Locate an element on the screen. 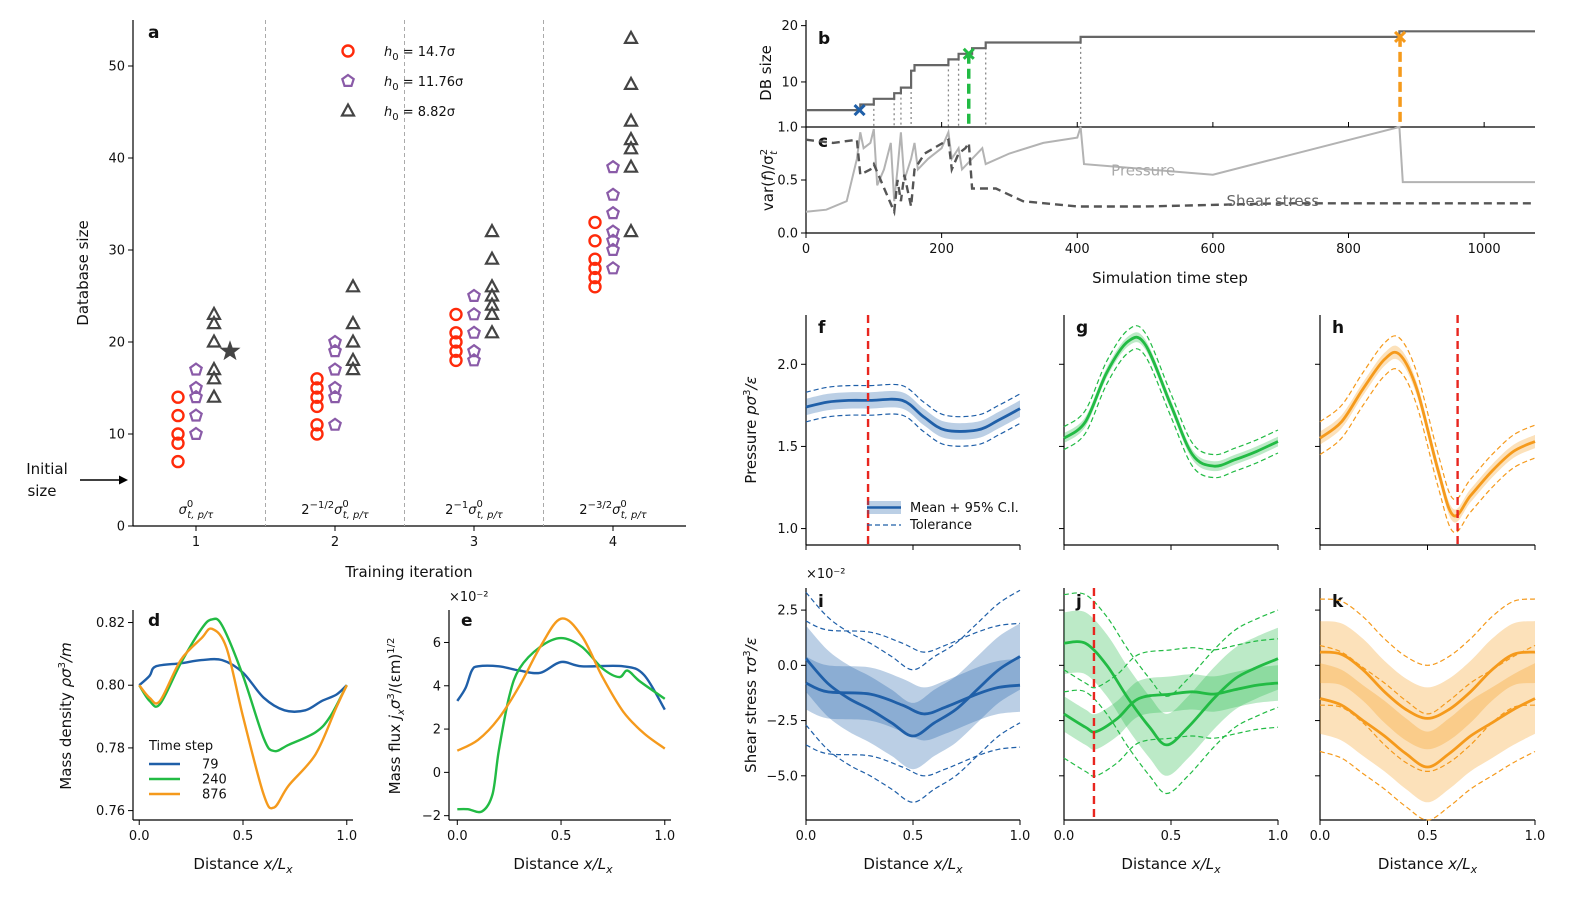 The image size is (1579, 903). panel-k-xtick-label: 0.0 is located at coordinates (1320, 836).